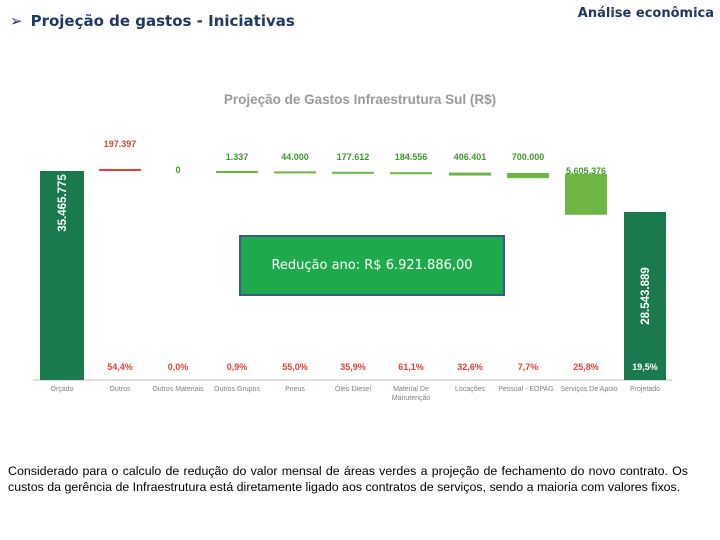  I want to click on bar-step-material-de-manutencao, so click(411, 173).